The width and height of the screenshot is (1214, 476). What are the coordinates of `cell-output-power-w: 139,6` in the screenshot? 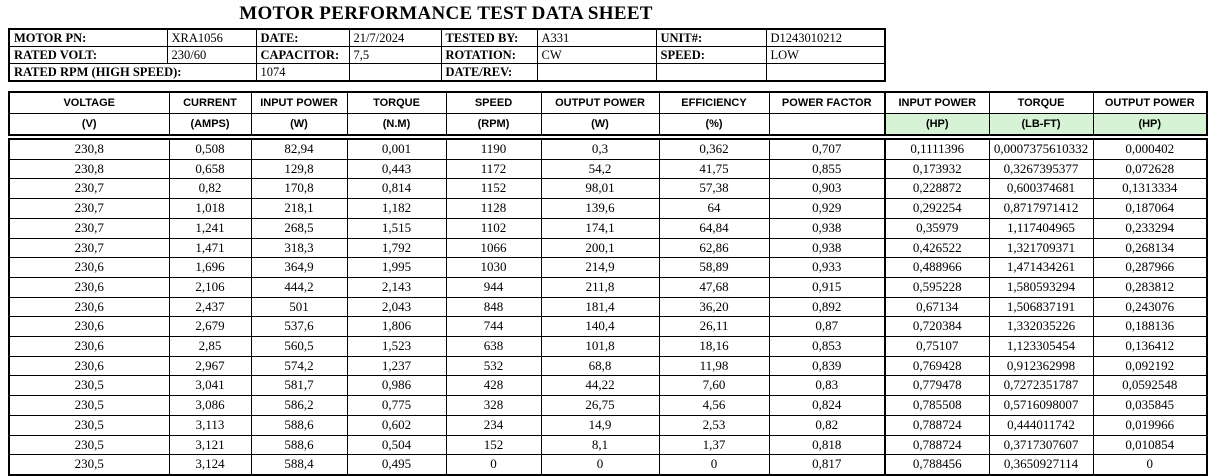 It's located at (600, 208).